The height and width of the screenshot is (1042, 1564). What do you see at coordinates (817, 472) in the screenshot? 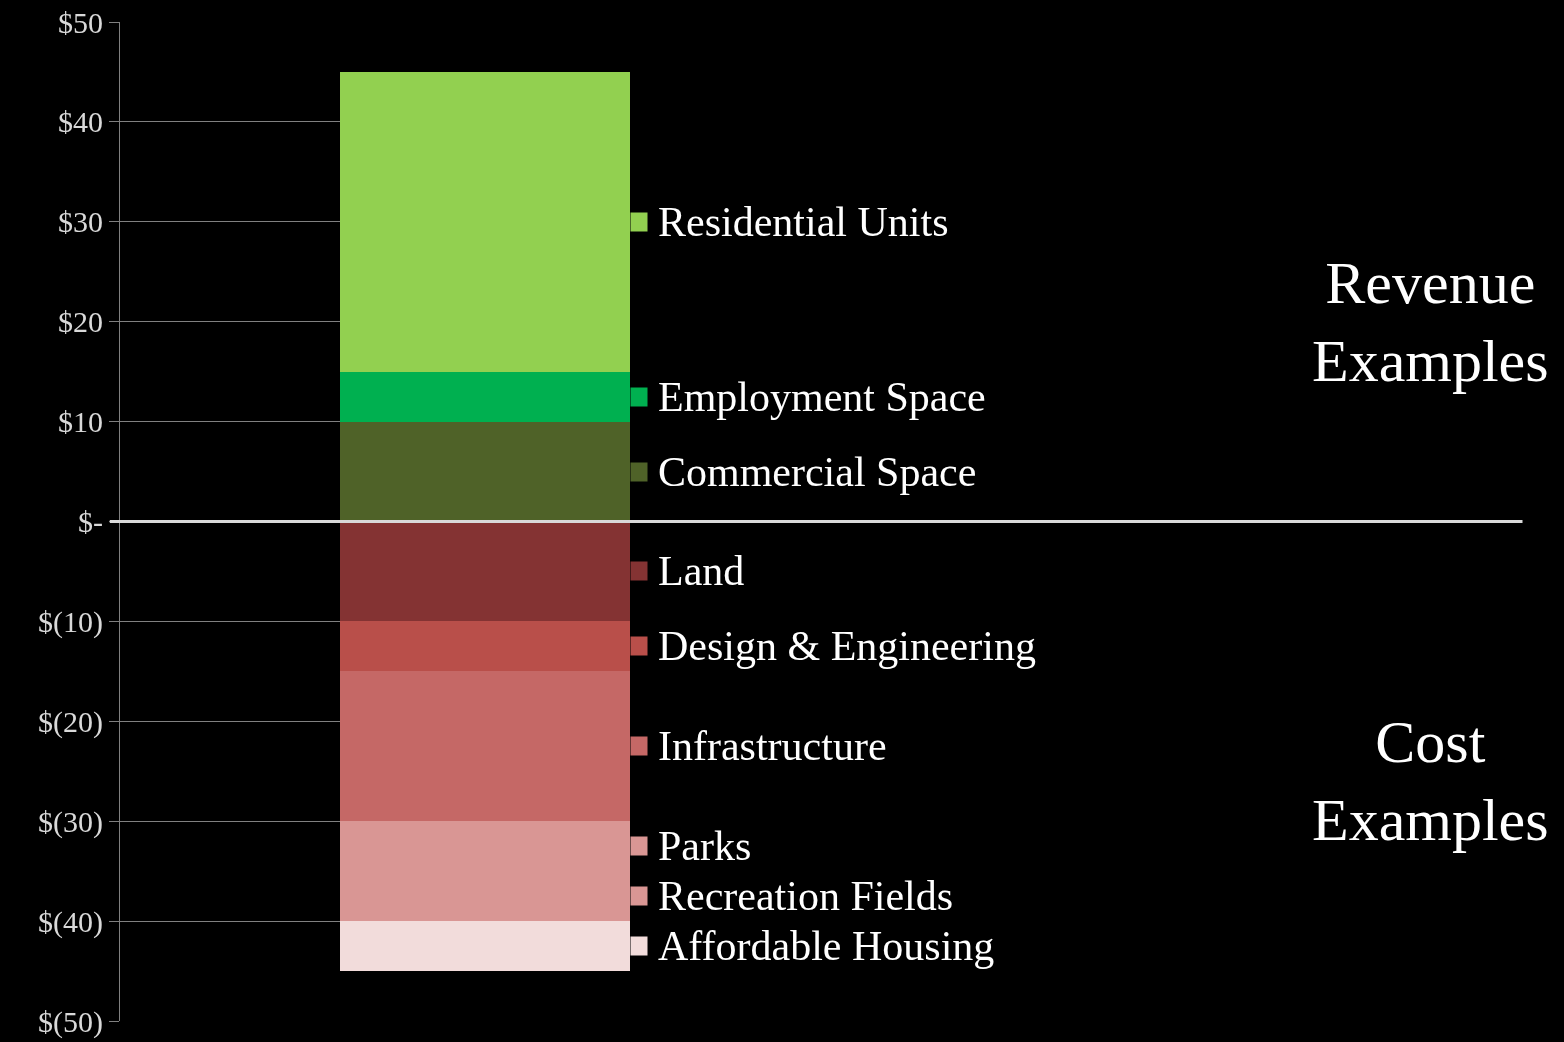
I see `legend-label: Commercial Space` at bounding box center [817, 472].